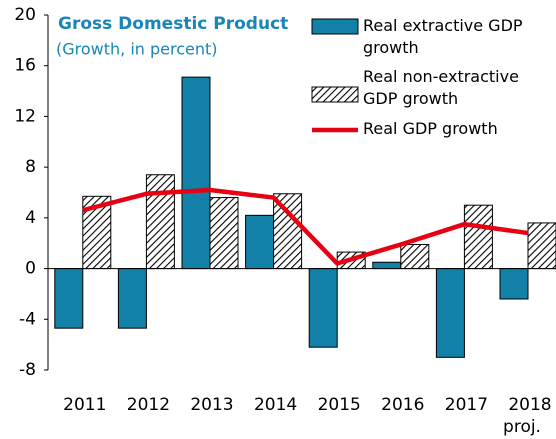 This screenshot has height=439, width=556. I want to click on x-tick-label: 2014, so click(275, 405).